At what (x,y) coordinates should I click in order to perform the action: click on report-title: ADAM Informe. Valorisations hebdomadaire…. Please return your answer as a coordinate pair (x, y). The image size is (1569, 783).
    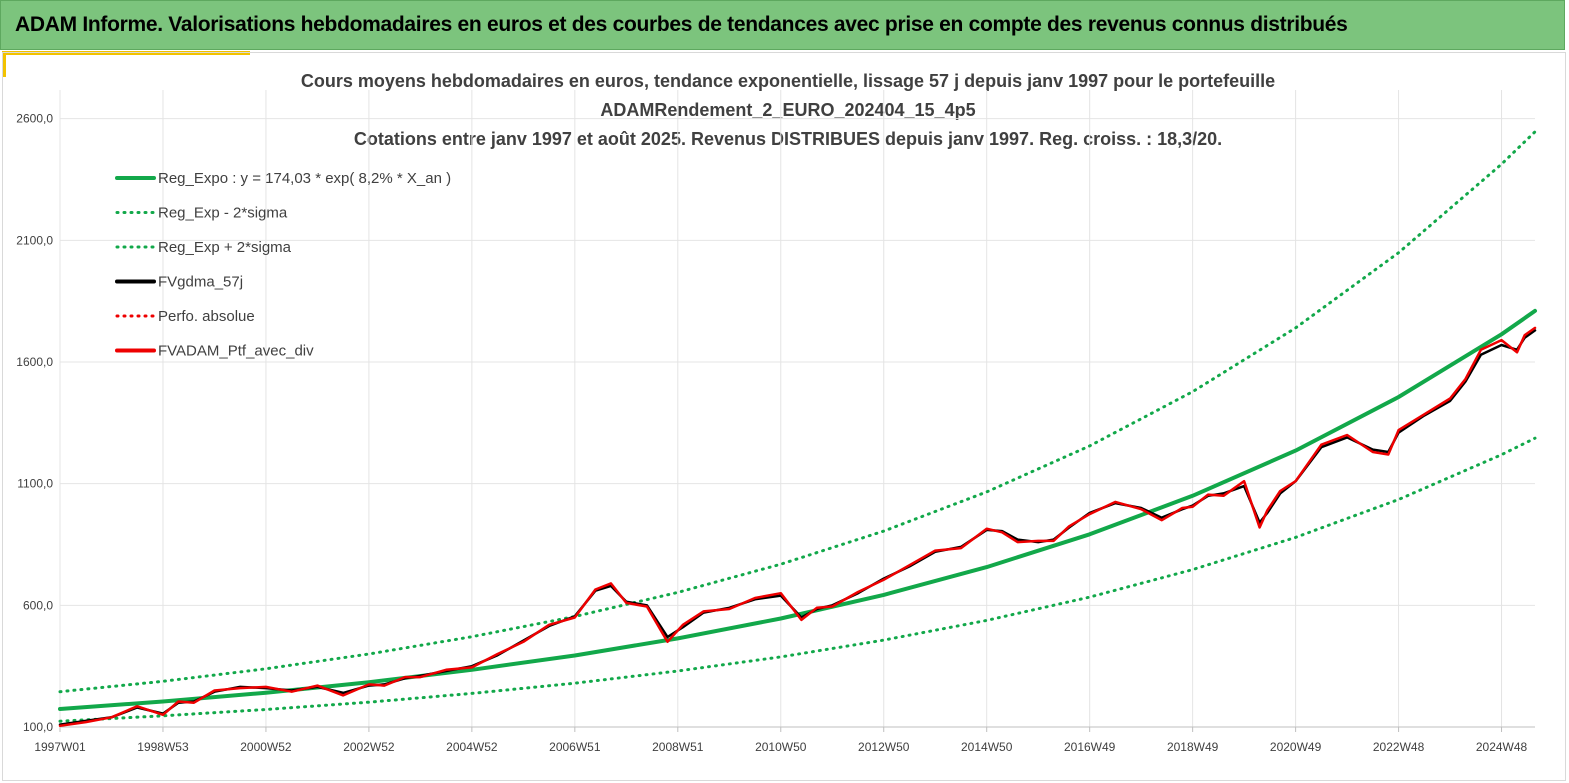
    Looking at the image, I should click on (681, 24).